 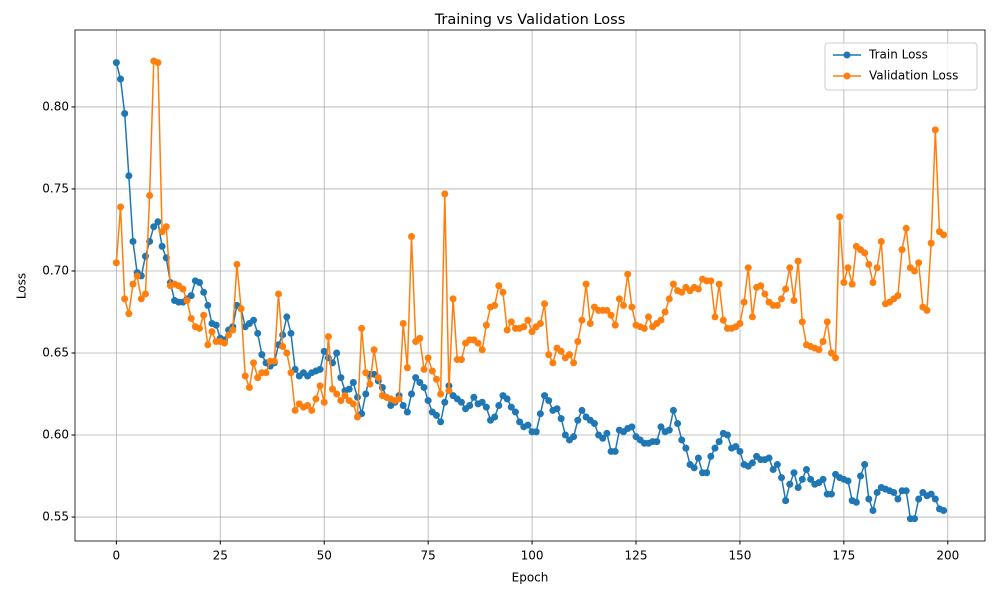 I want to click on x-tick-label: 125, so click(x=636, y=556).